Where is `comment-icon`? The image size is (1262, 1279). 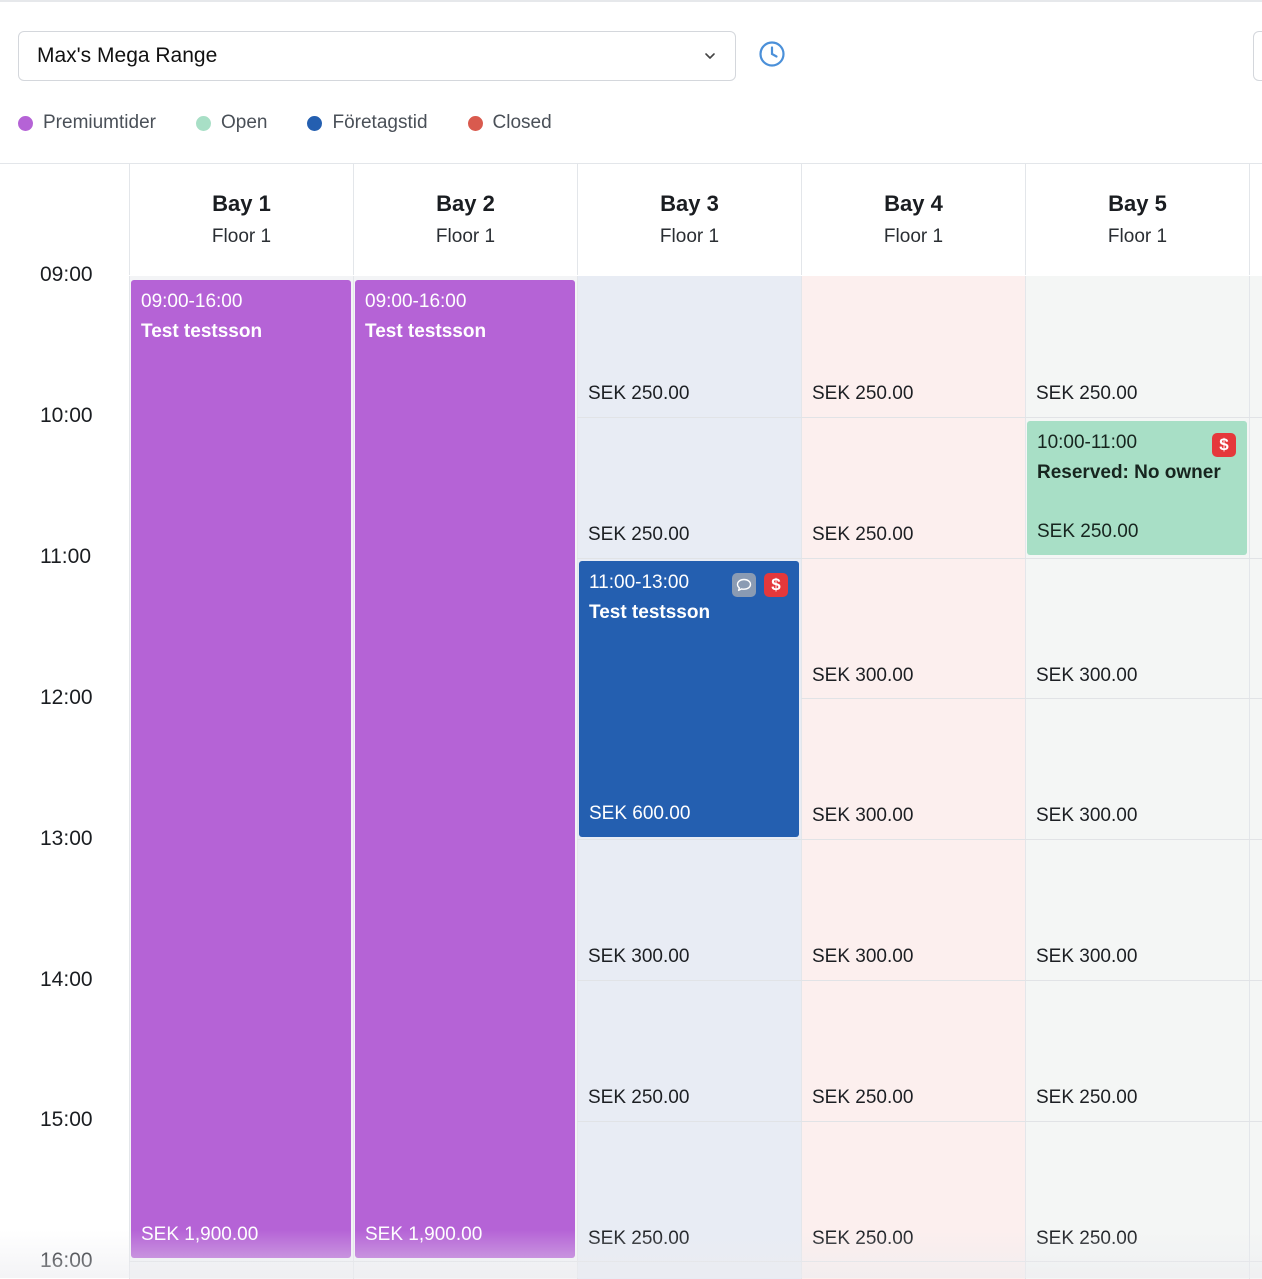
comment-icon is located at coordinates (744, 585).